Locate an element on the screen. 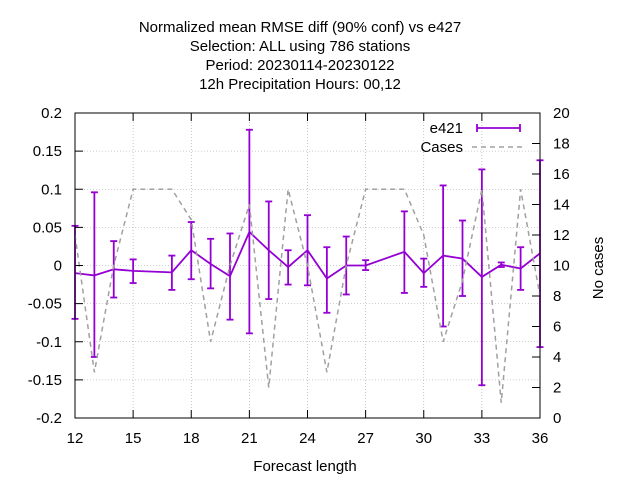 The height and width of the screenshot is (480, 640). y2-tick-label: 16 is located at coordinates (561, 174).